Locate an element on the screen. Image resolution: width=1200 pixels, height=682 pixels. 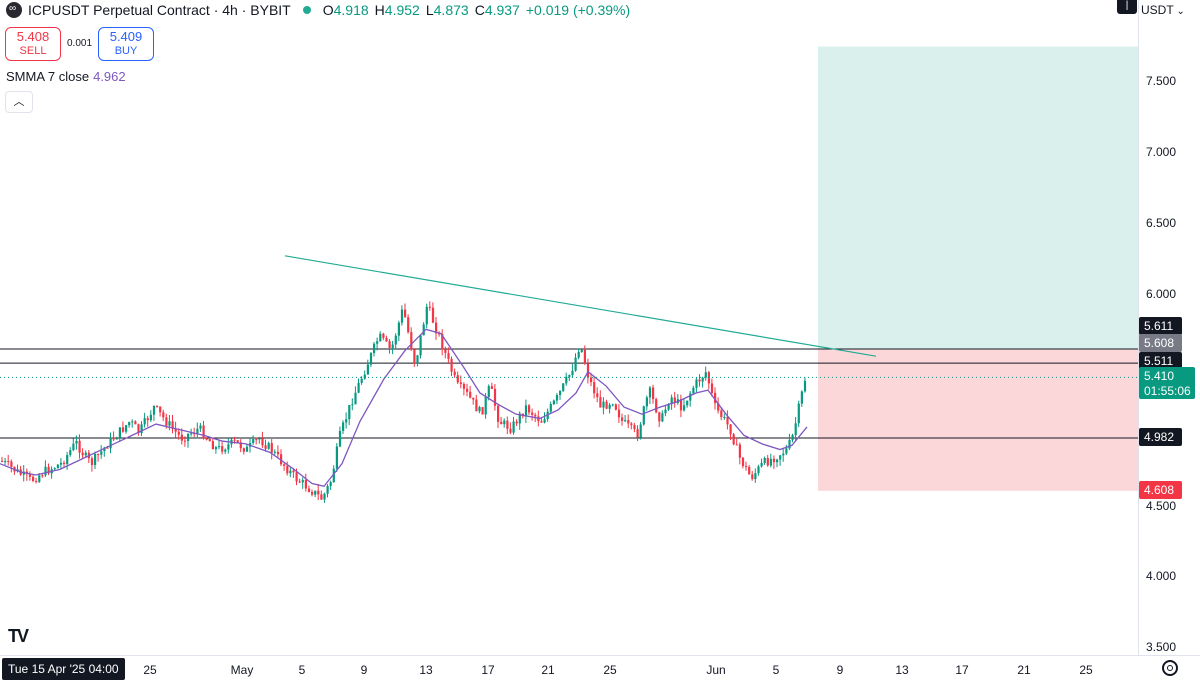
buy-button: 5.409 BUY is located at coordinates (126, 44).